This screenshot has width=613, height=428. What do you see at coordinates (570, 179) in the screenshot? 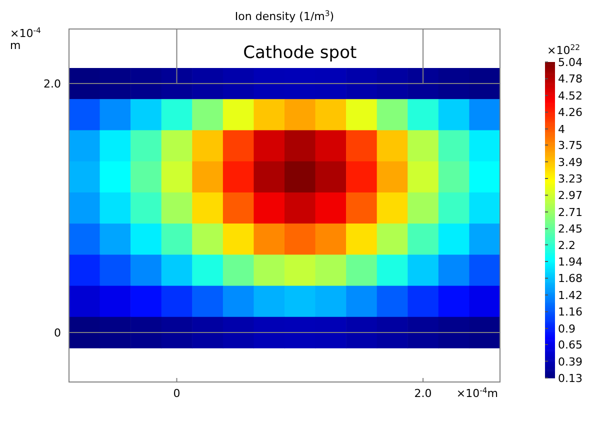
I see `color-bar-label: 3.23` at bounding box center [570, 179].